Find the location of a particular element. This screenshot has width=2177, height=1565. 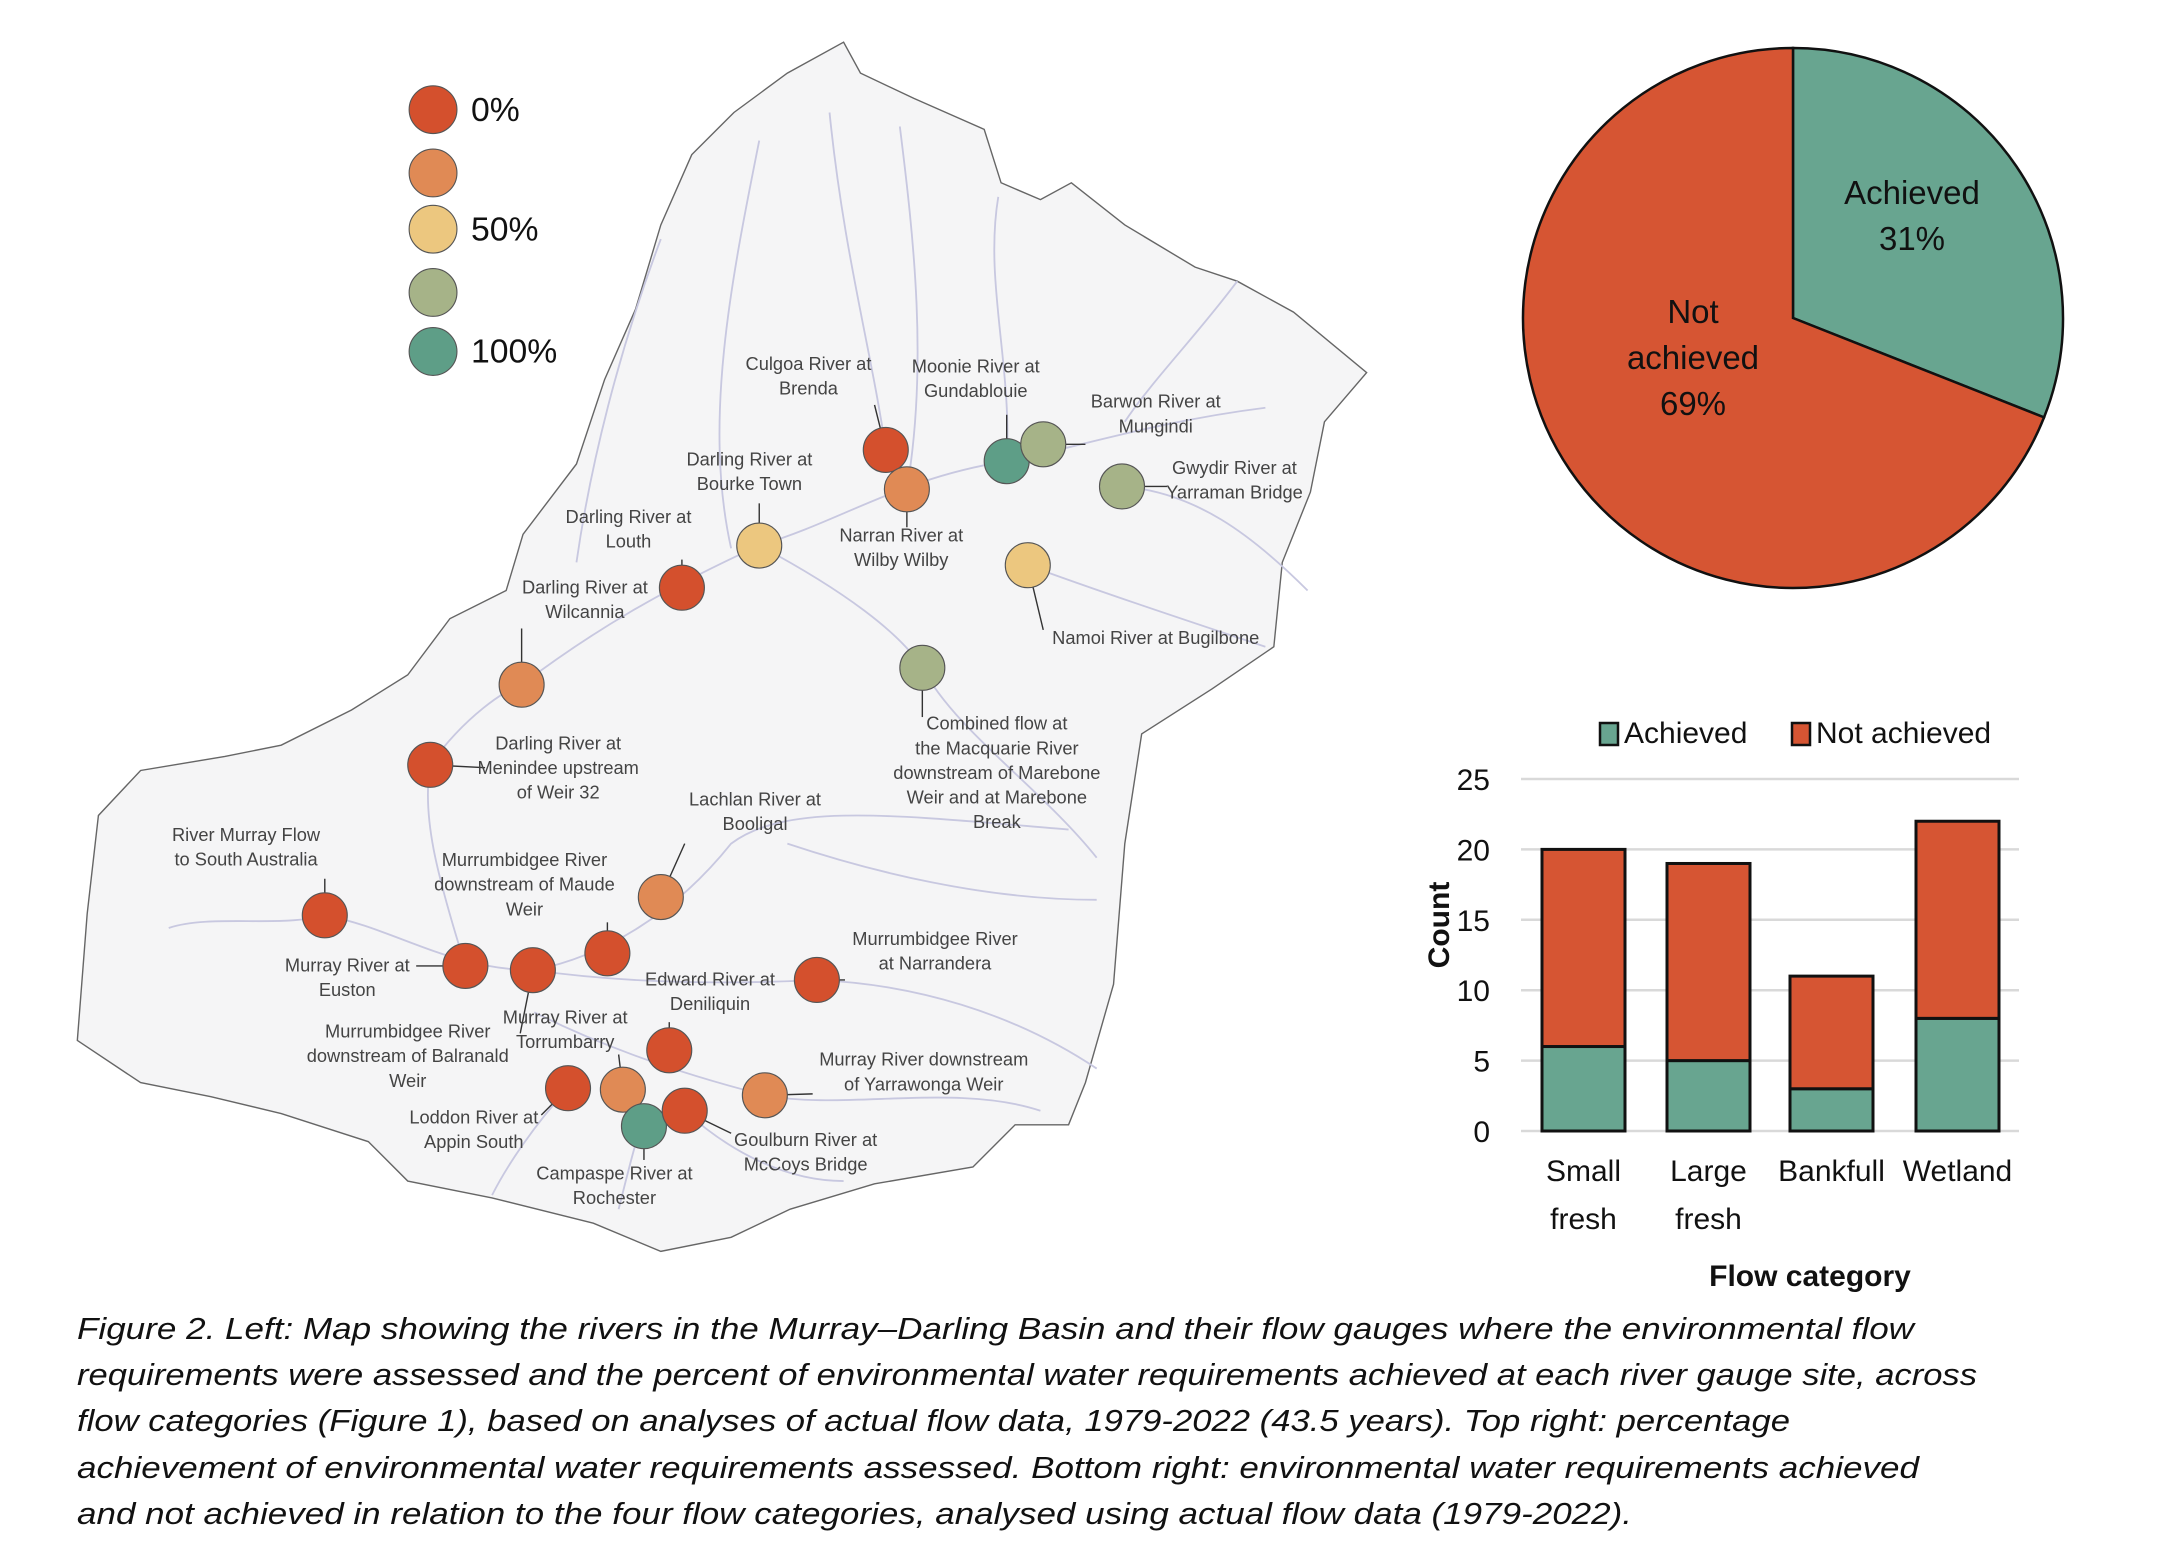

gauge-label: Barwon River at Mungindi is located at coordinates (1156, 414).